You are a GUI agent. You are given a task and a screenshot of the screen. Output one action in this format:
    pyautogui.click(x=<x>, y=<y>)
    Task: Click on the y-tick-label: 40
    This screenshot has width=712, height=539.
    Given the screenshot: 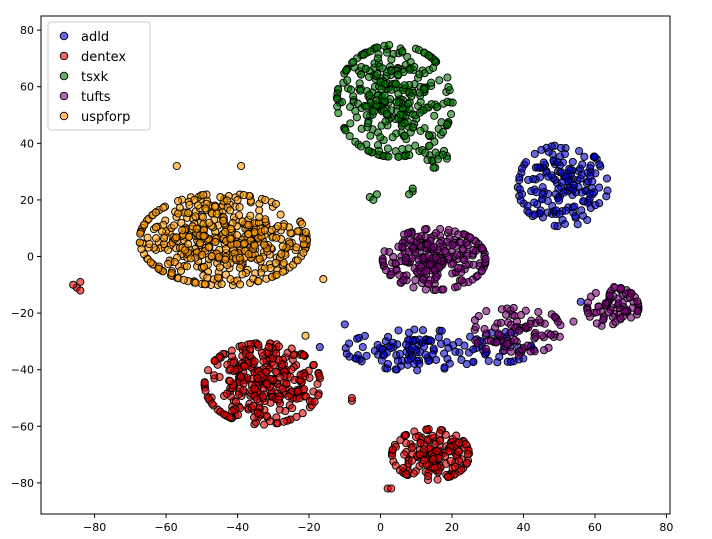 What is the action you would take?
    pyautogui.click(x=27, y=143)
    